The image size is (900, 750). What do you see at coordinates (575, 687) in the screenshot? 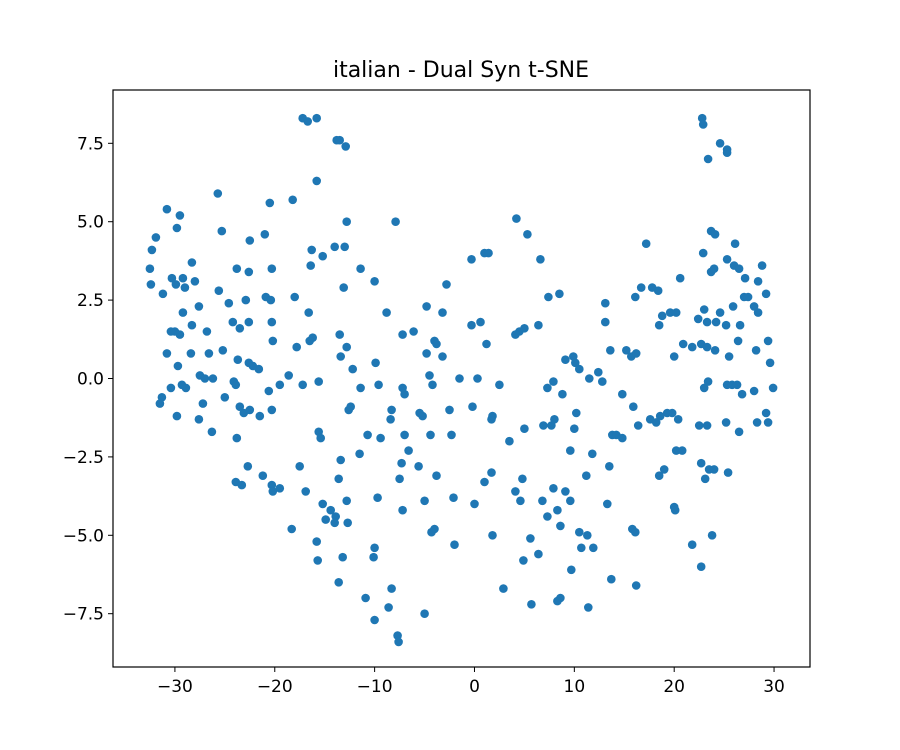
I see `x-tick-label: 10` at bounding box center [575, 687].